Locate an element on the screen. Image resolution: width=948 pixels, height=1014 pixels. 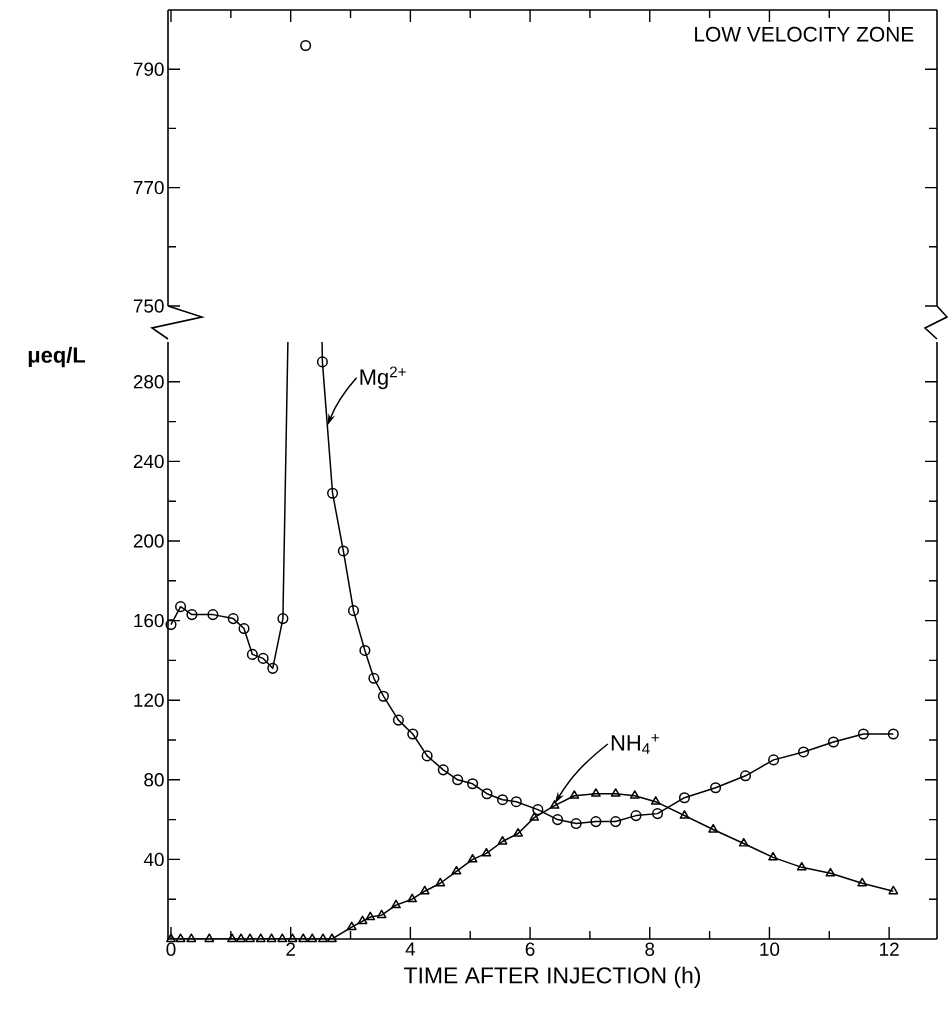
y-tick-label: 80 is located at coordinates (154, 780).